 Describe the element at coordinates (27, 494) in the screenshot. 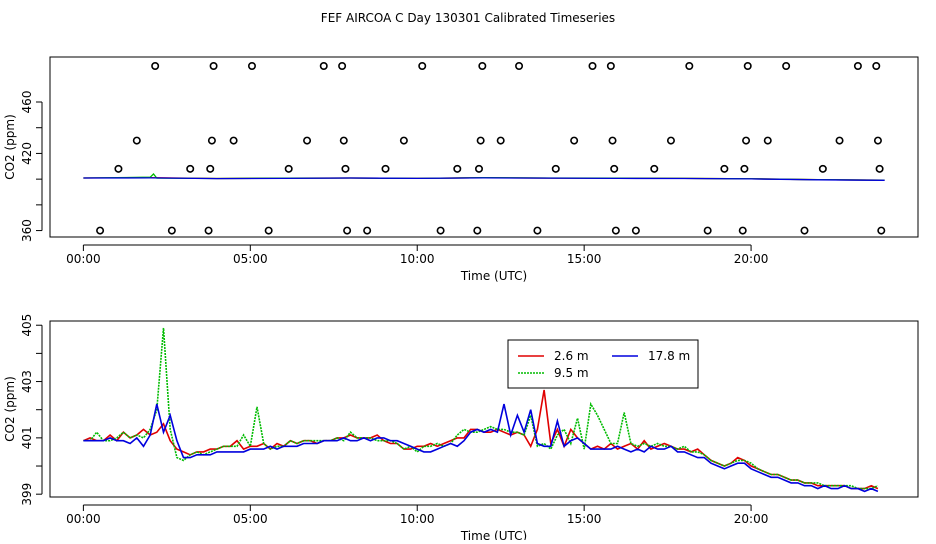

I see `y-tick-label-2-0: 399` at that location.